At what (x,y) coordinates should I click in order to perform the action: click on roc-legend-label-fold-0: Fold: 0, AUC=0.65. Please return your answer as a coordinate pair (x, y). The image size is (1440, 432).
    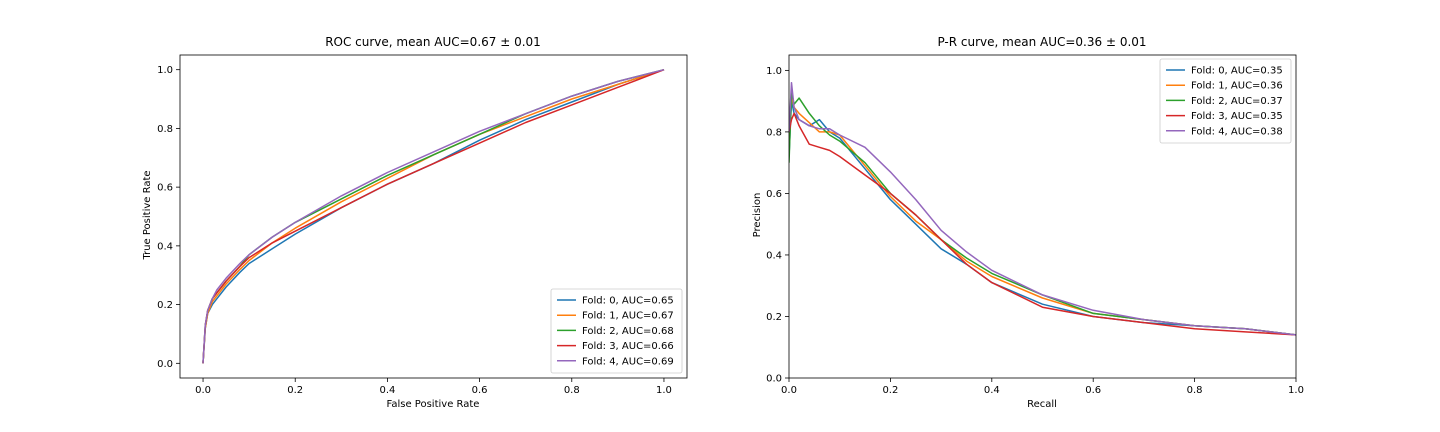
    Looking at the image, I should click on (628, 301).